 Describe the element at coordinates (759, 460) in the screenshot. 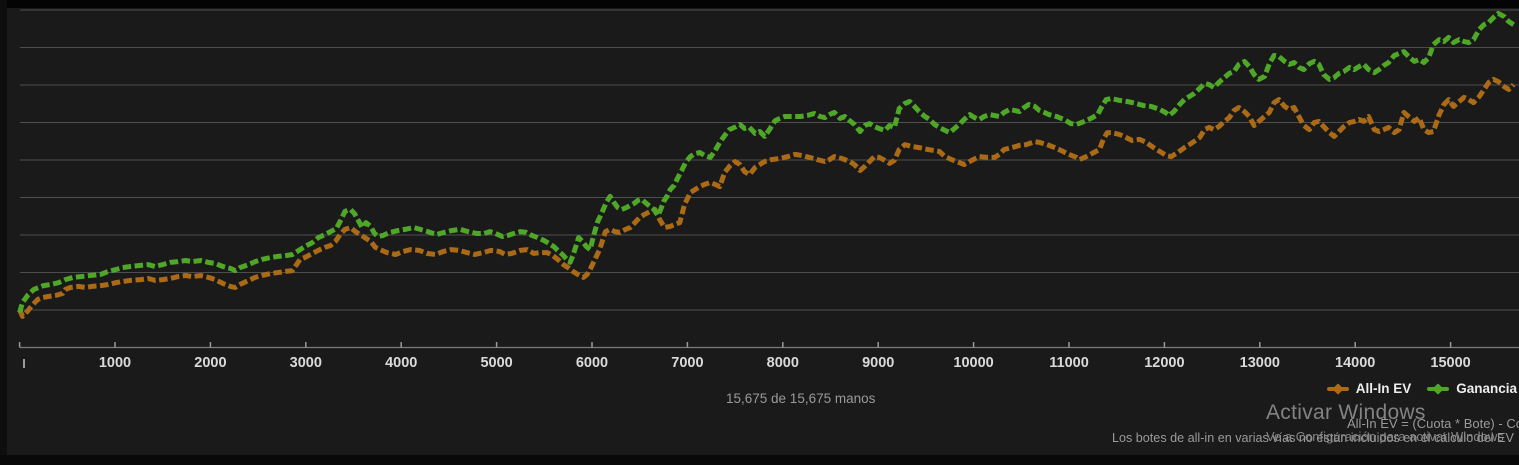

I see `window-frame-bottom` at that location.